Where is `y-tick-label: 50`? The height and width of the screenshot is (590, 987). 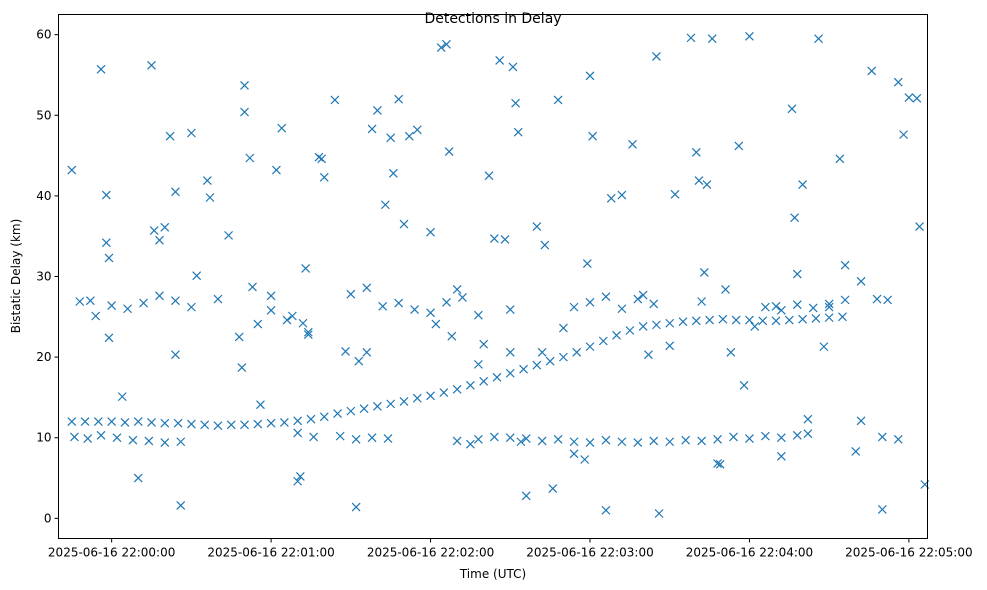 y-tick-label: 50 is located at coordinates (43, 115).